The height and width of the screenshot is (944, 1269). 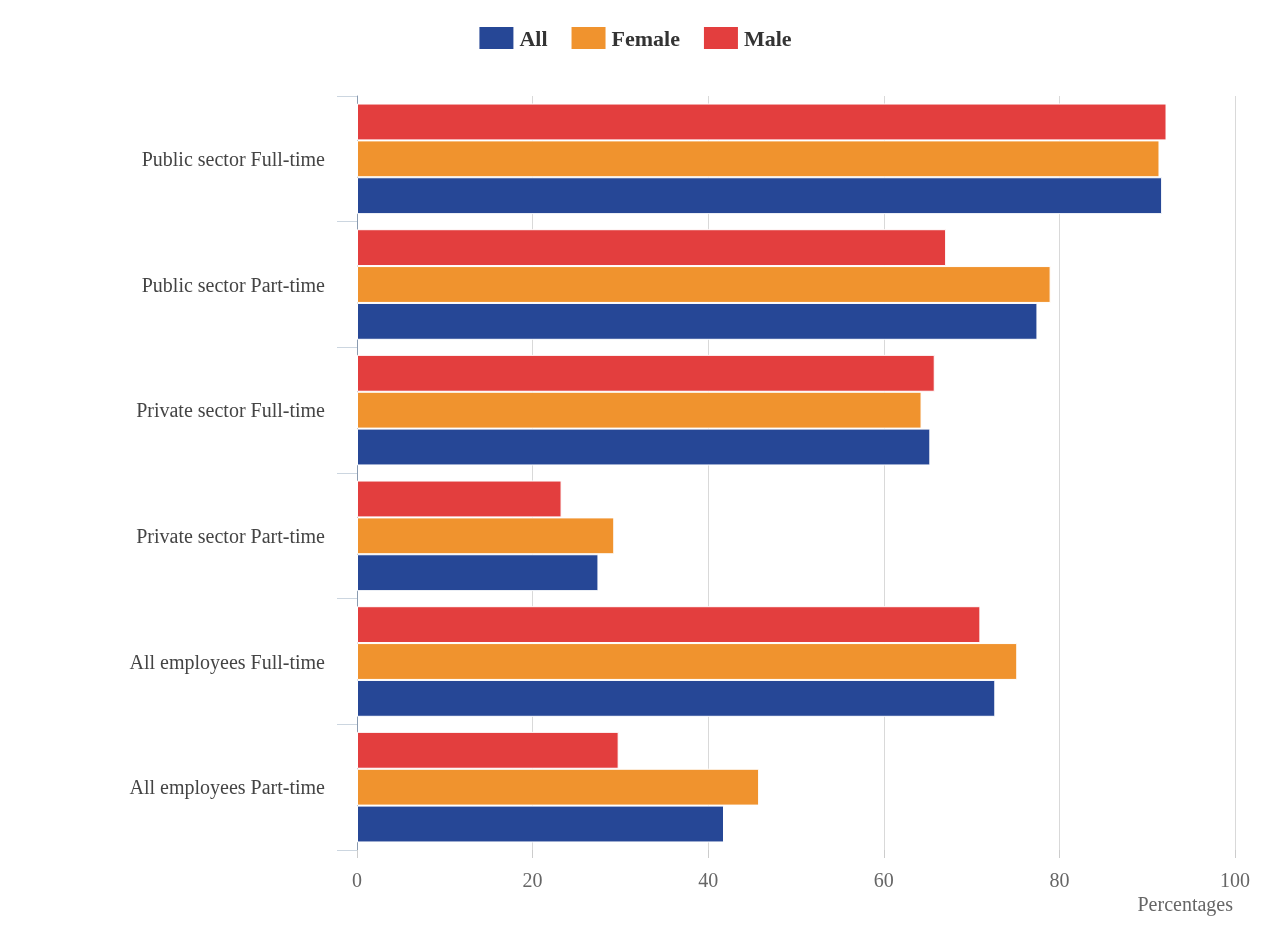 I want to click on x-axis-title: Percentages, so click(x=1185, y=904).